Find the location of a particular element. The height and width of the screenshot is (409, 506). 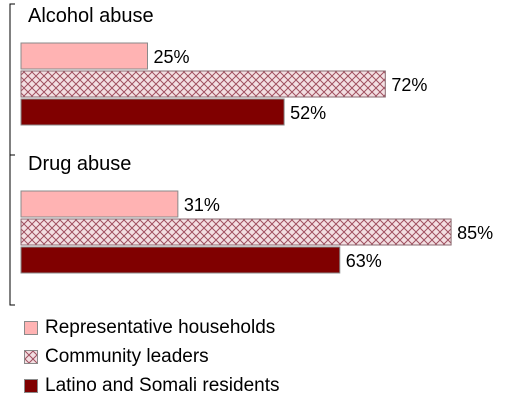

legend-item-representative-households: Representative households is located at coordinates (149, 328).